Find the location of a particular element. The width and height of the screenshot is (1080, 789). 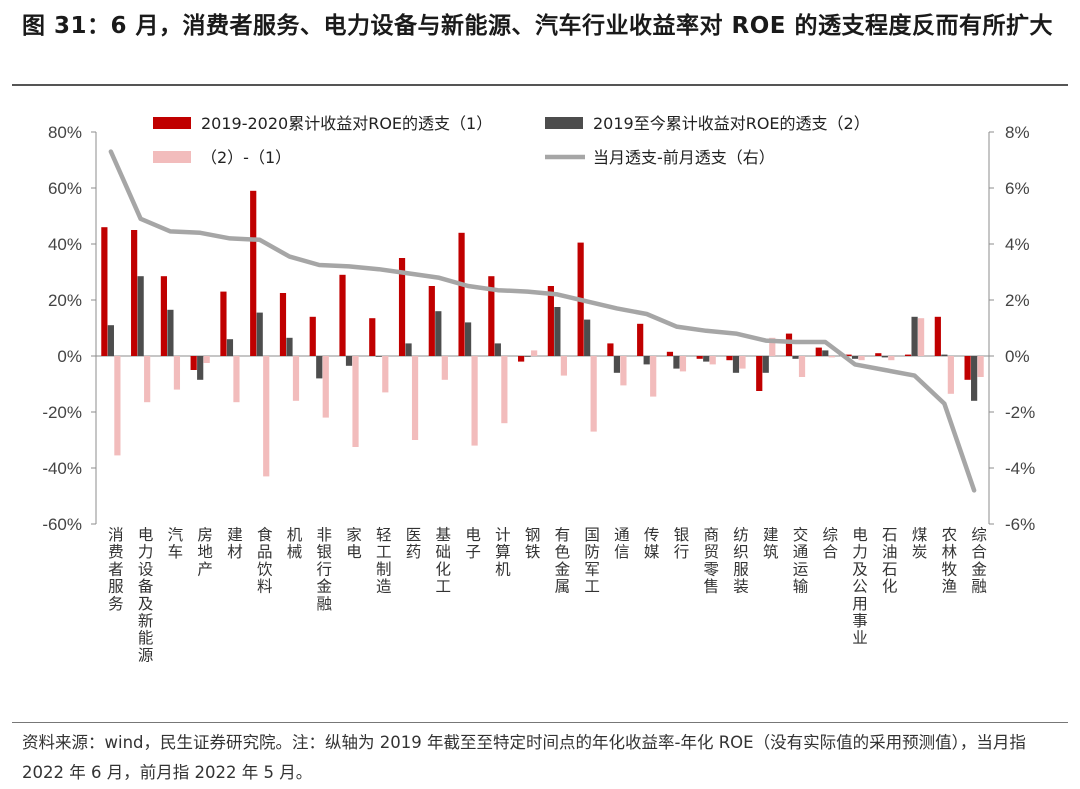

right-tick-label: -2% is located at coordinates (1020, 412).